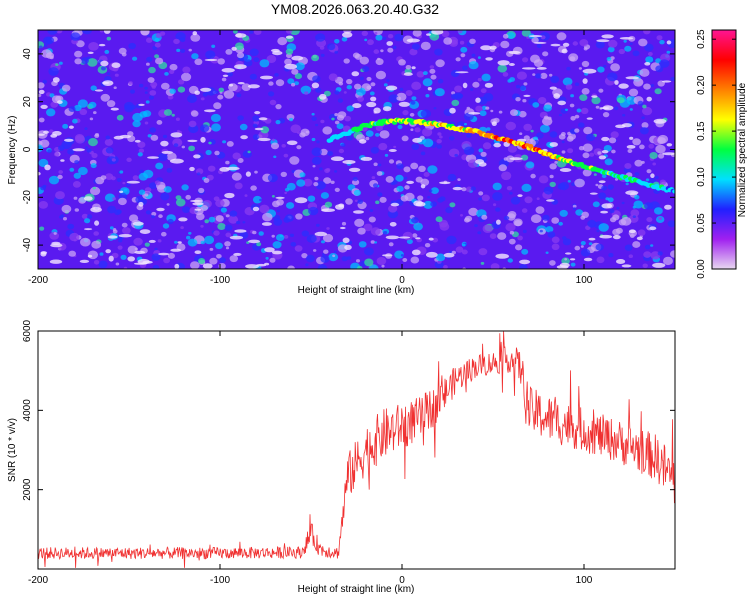 This screenshot has width=750, height=600. I want to click on y-tick-label: 6000, so click(27, 330).